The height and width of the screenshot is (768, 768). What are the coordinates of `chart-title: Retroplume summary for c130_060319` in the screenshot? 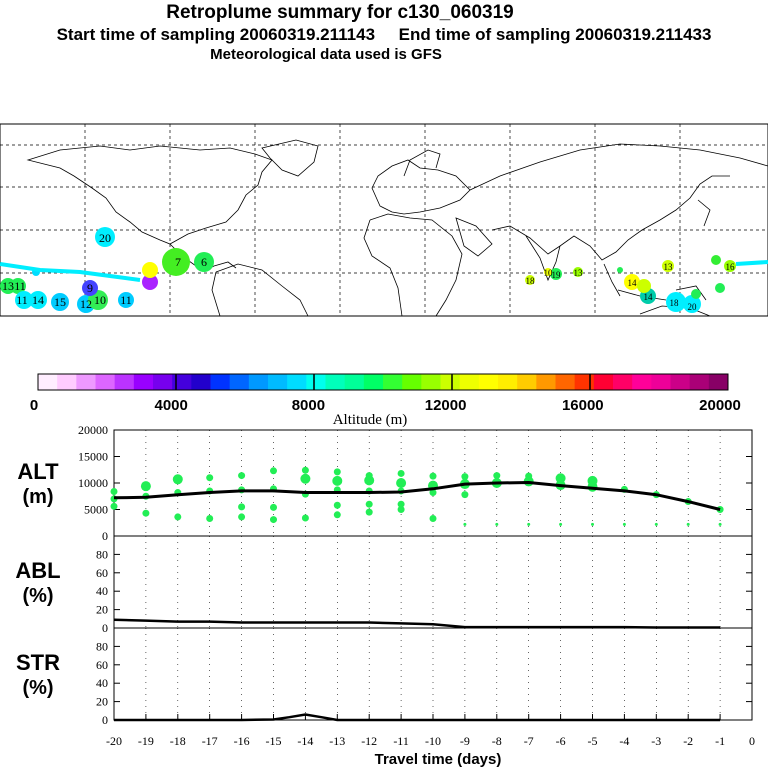 It's located at (340, 12).